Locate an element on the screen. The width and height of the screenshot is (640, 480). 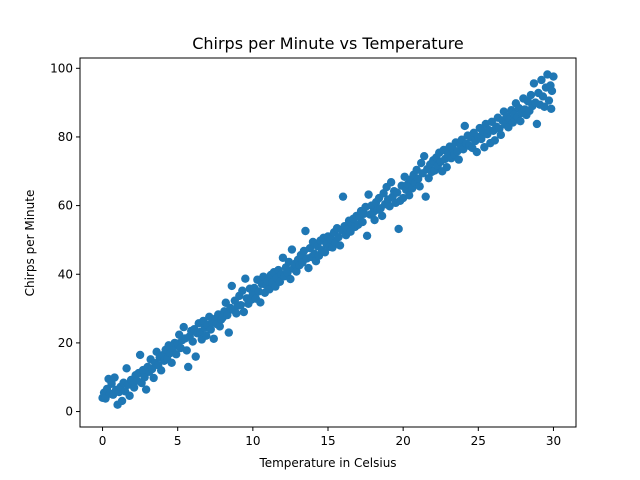
y-tick-label: 100 is located at coordinates (61, 68).